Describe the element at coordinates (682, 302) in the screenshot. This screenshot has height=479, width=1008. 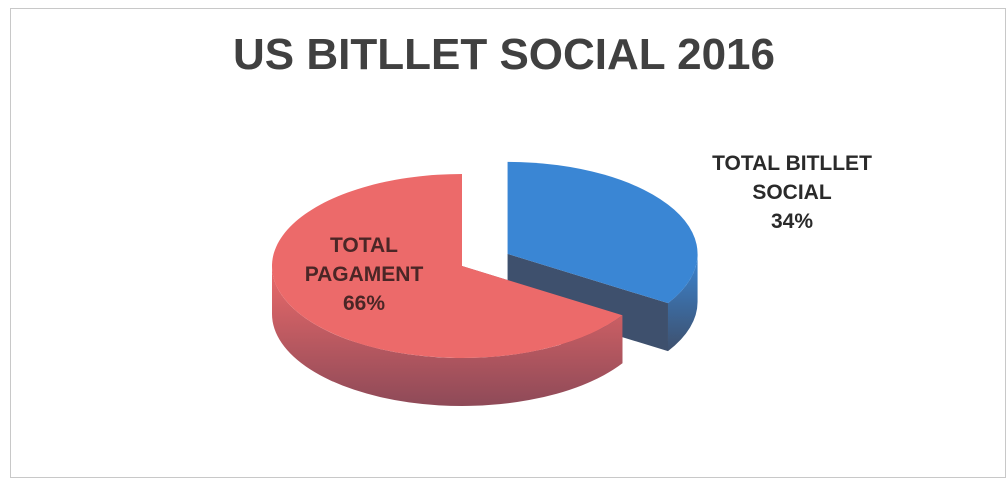
I see `slice-side-total-bitllet-social` at that location.